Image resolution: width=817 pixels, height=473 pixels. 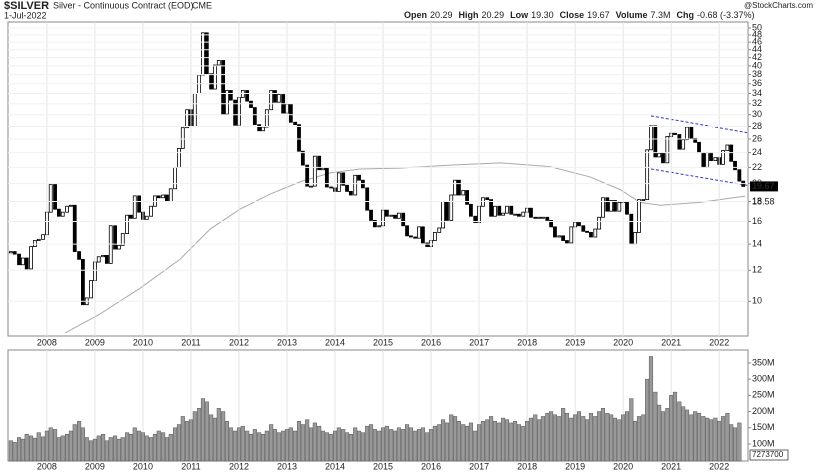 What do you see at coordinates (757, 34) in the screenshot?
I see `y-tick-label: 48` at bounding box center [757, 34].